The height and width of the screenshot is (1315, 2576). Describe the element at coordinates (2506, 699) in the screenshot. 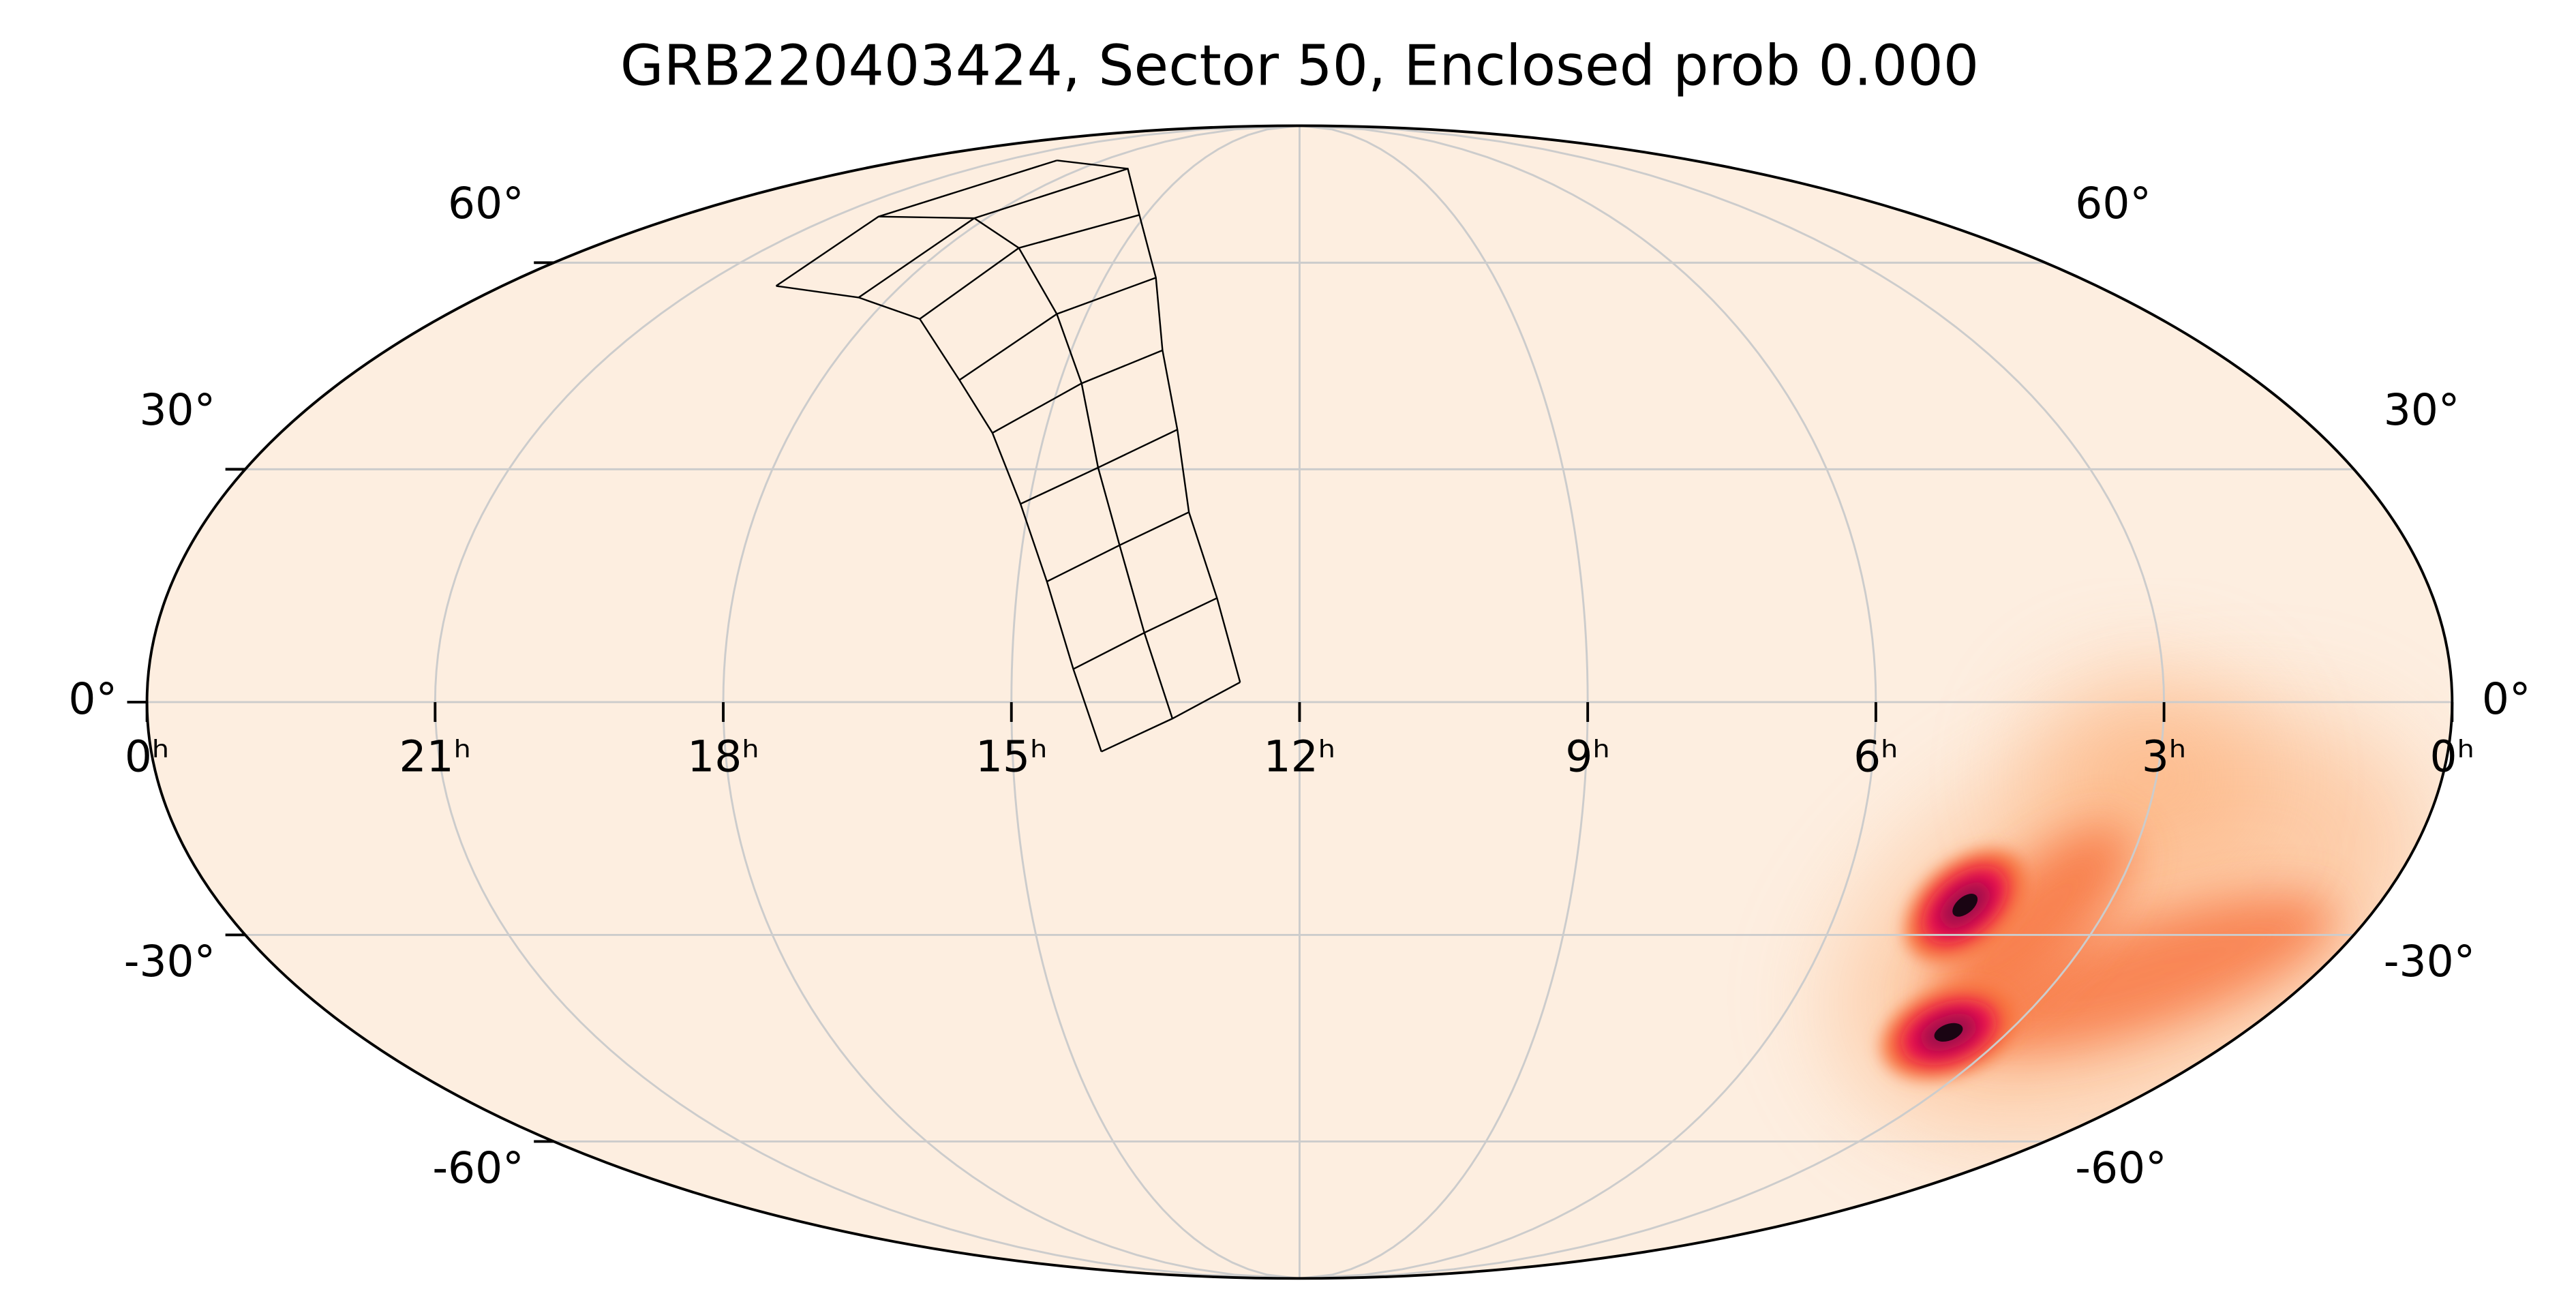

I see `y-tick-label-right: 0°` at that location.